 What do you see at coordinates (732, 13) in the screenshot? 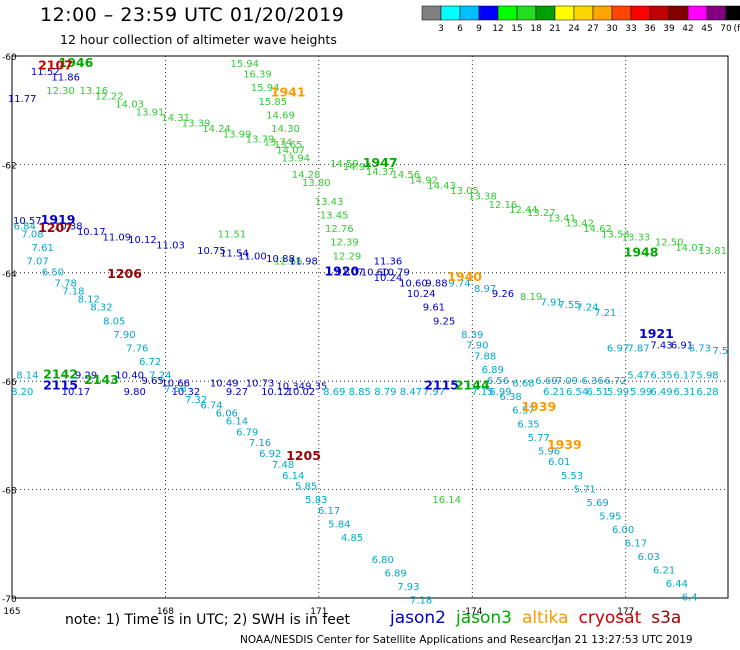
I see `colorbar-swatch` at bounding box center [732, 13].